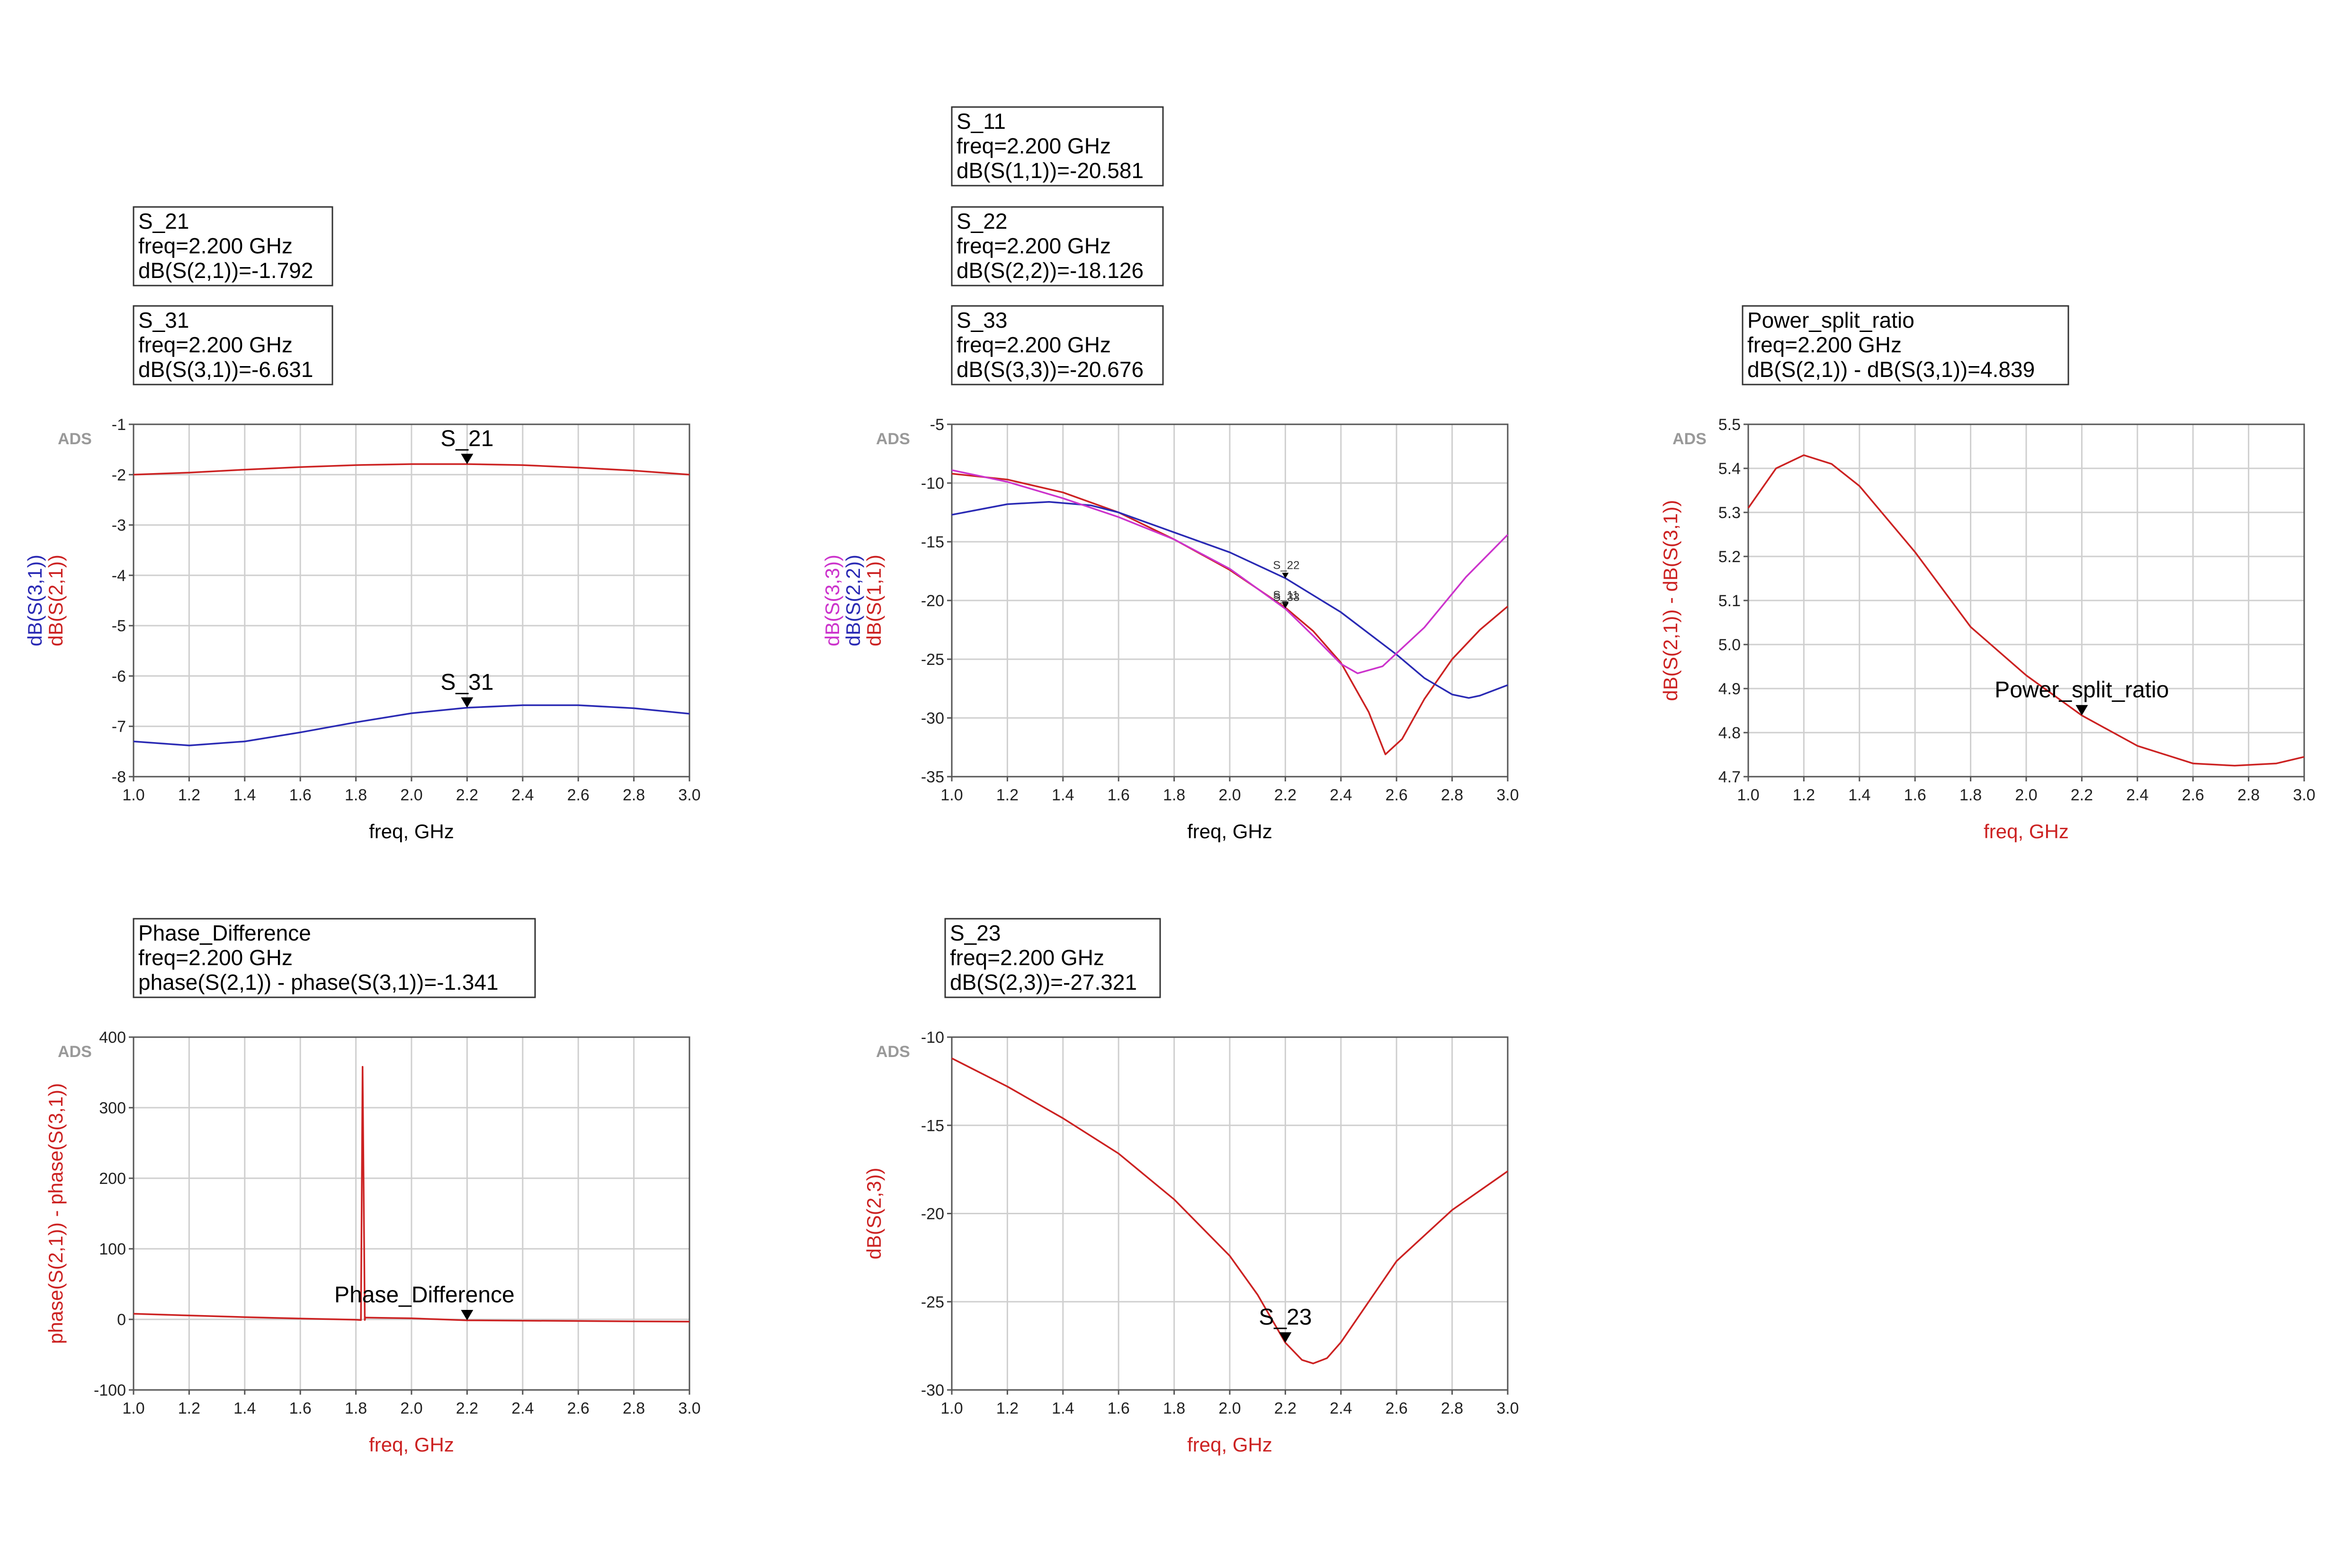  I want to click on y-tick-label: -8, so click(119, 777).